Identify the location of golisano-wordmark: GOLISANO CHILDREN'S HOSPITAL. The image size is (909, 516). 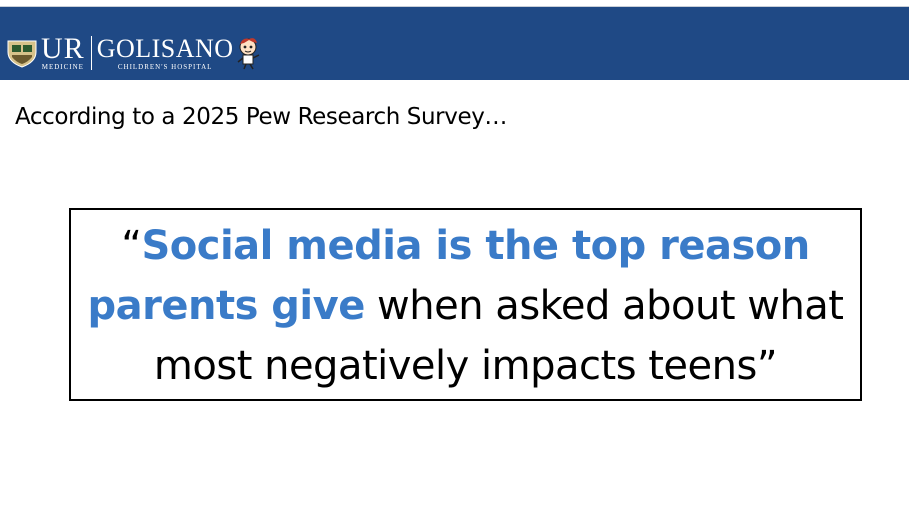
(165, 52).